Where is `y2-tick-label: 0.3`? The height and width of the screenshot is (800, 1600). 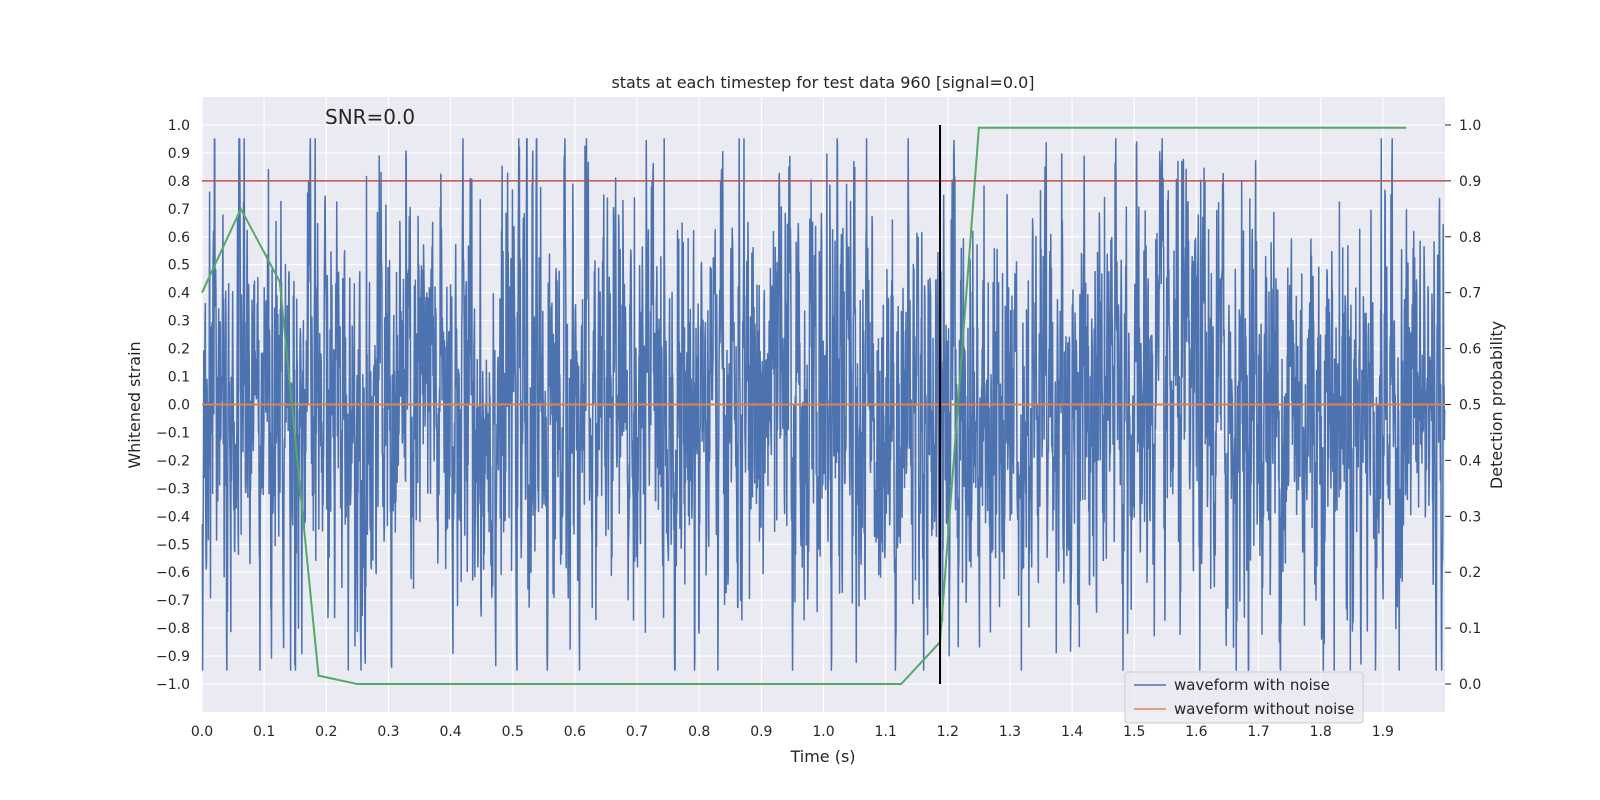 y2-tick-label: 0.3 is located at coordinates (1470, 517).